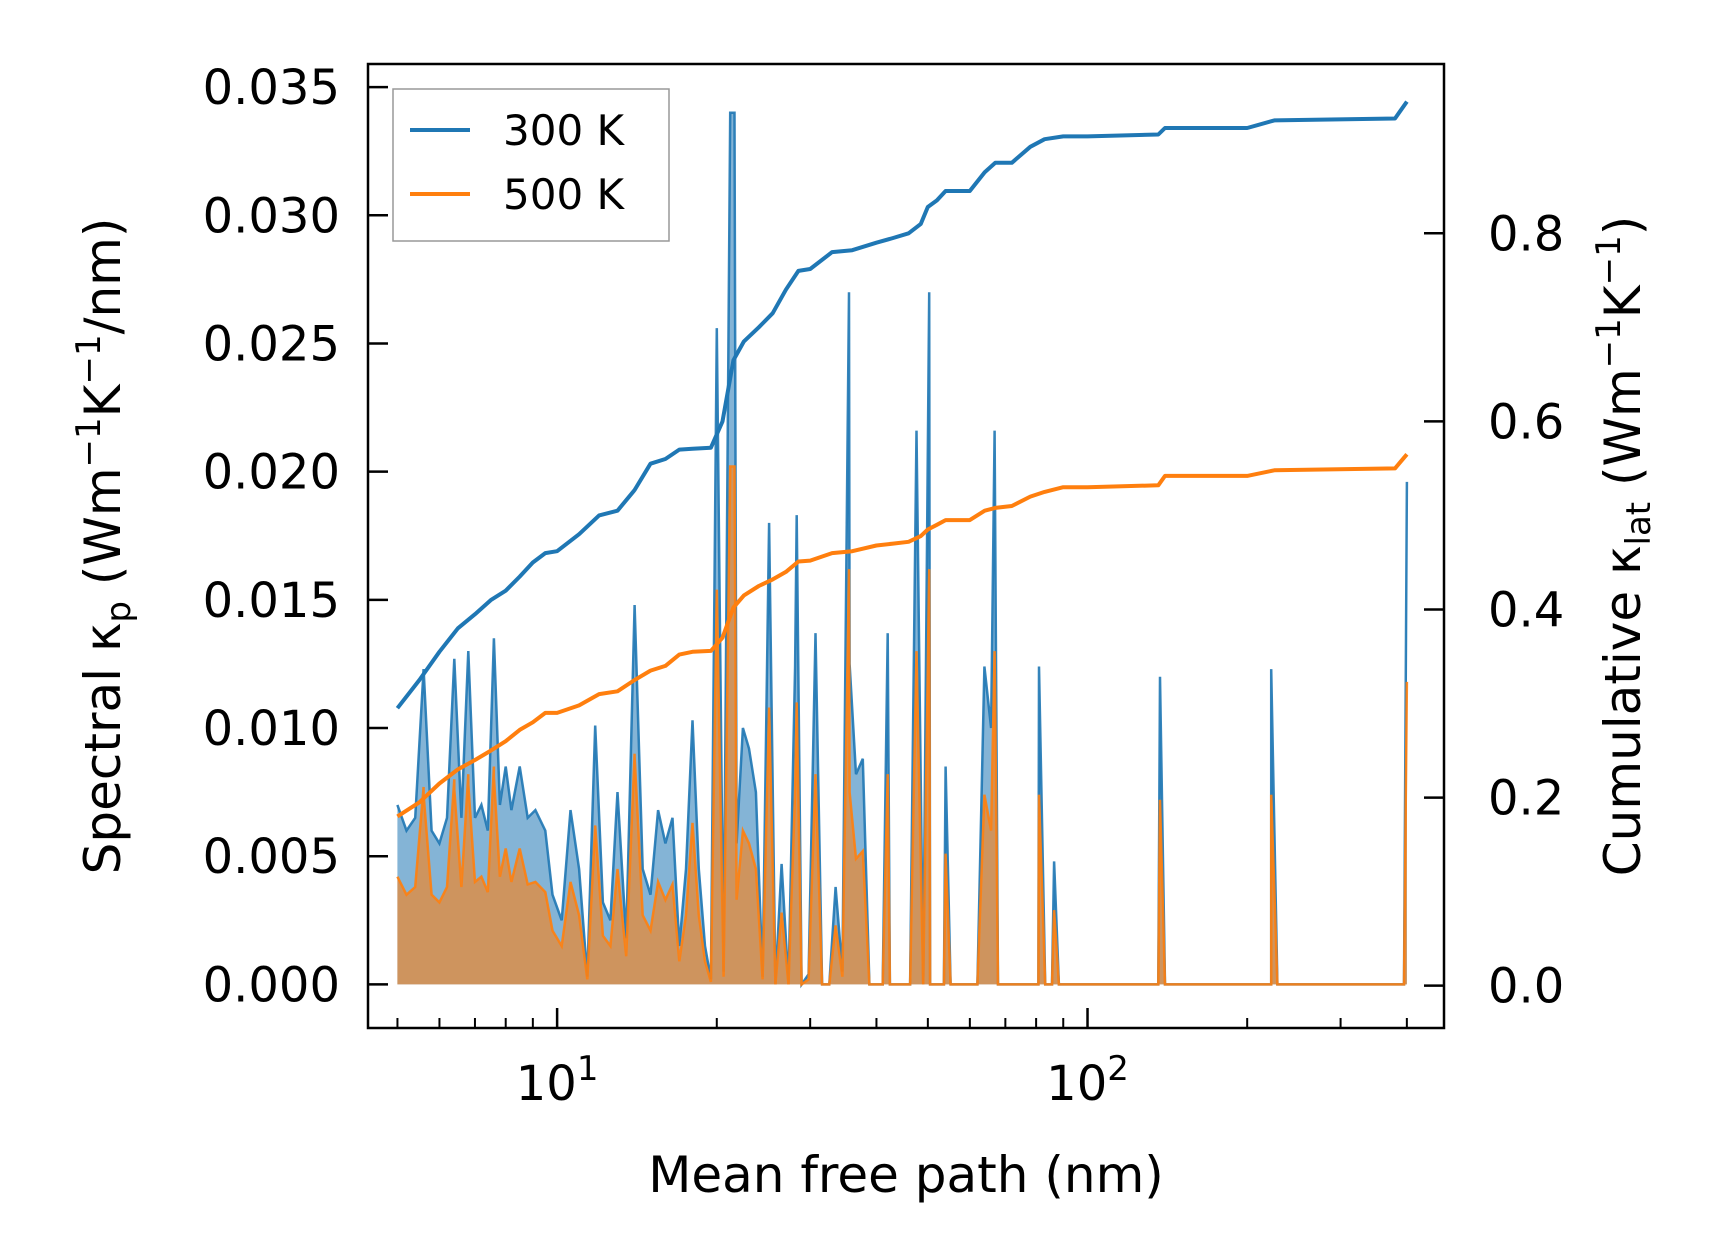 The height and width of the screenshot is (1258, 1716). Describe the element at coordinates (557, 1080) in the screenshot. I see `x-tick-label: 10¹` at that location.